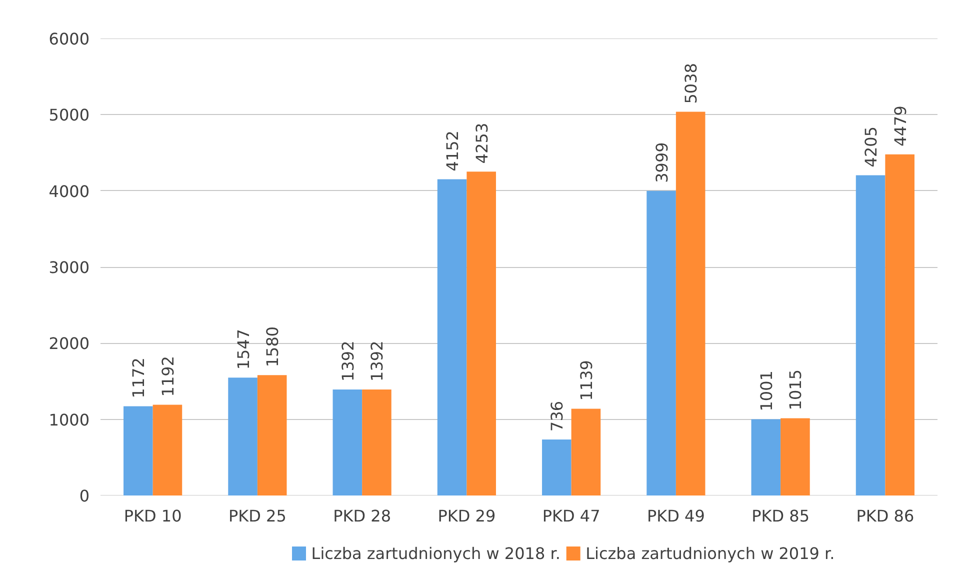 This screenshot has width=958, height=580. What do you see at coordinates (272, 347) in the screenshot?
I see `data-label: 1580` at bounding box center [272, 347].